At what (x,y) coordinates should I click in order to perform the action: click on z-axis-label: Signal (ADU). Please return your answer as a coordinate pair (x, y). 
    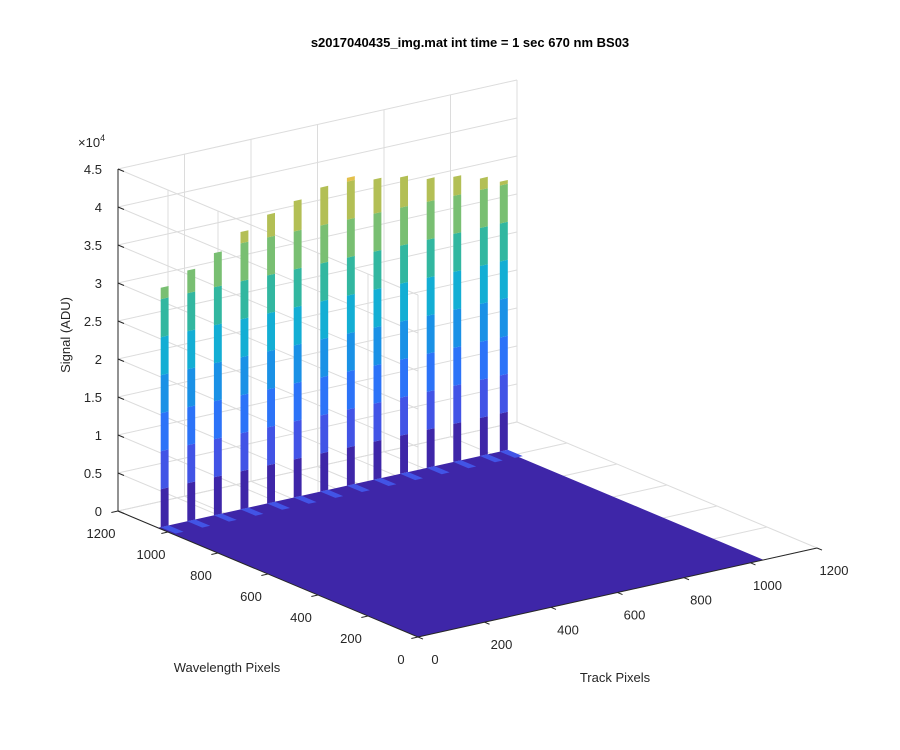
    Looking at the image, I should click on (65, 335).